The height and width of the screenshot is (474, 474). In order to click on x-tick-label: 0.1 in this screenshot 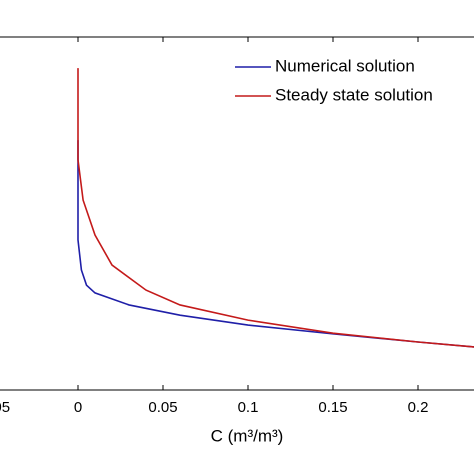, I will do `click(248, 407)`.